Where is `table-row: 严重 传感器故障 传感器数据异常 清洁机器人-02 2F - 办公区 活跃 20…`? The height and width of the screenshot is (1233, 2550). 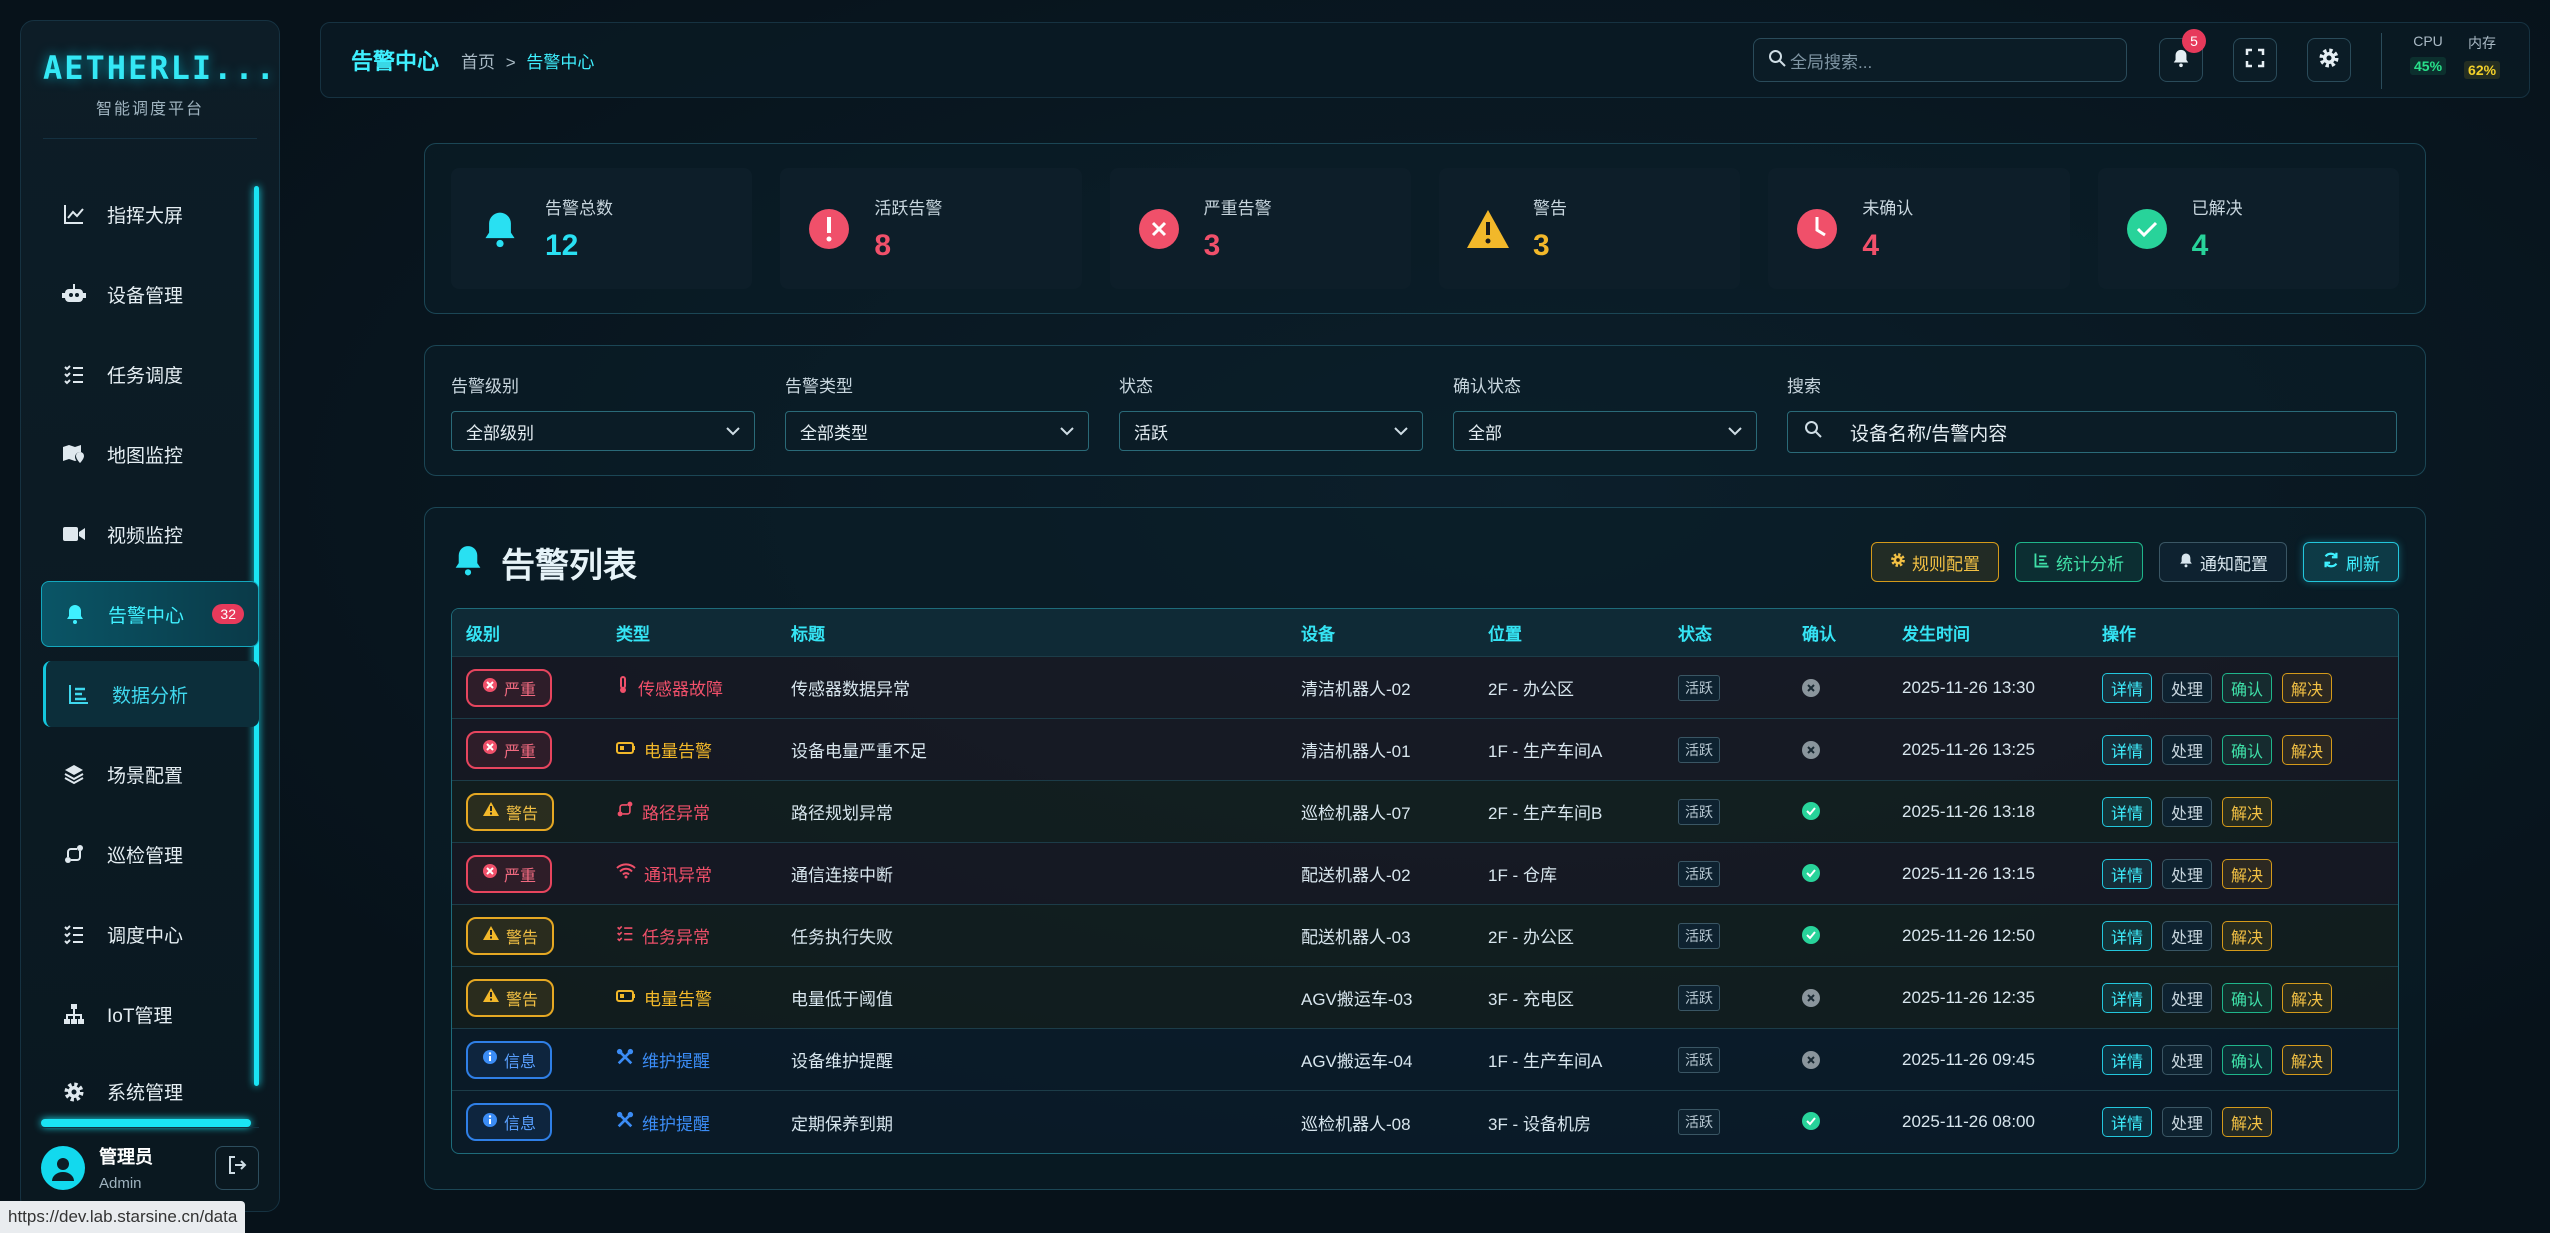 table-row: 严重 传感器故障 传感器数据异常 清洁机器人-02 2F - 办公区 活跃 20… is located at coordinates (1425, 688).